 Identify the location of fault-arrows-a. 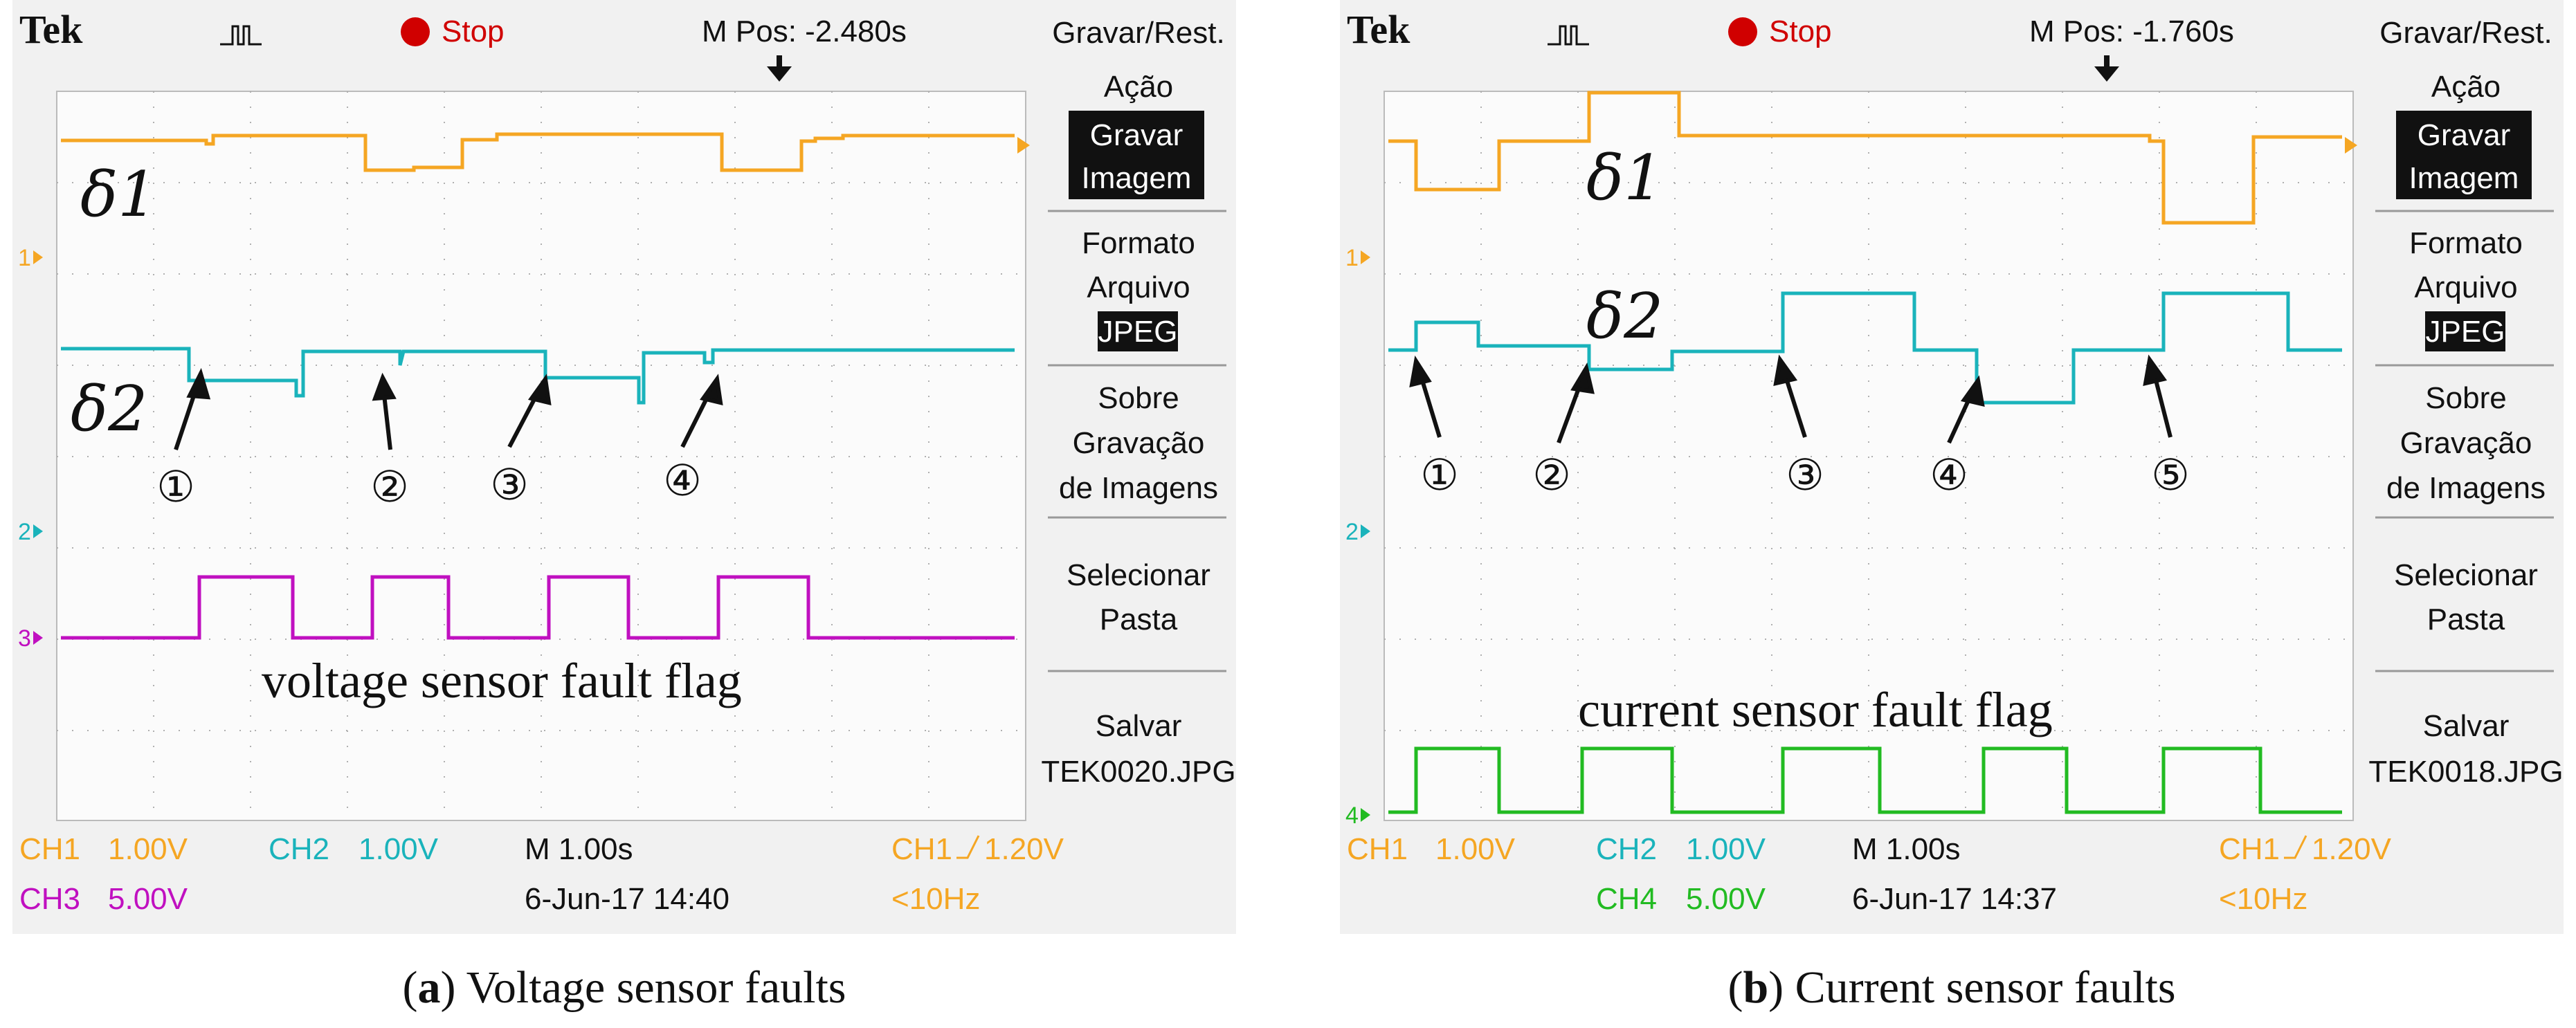
(448, 408).